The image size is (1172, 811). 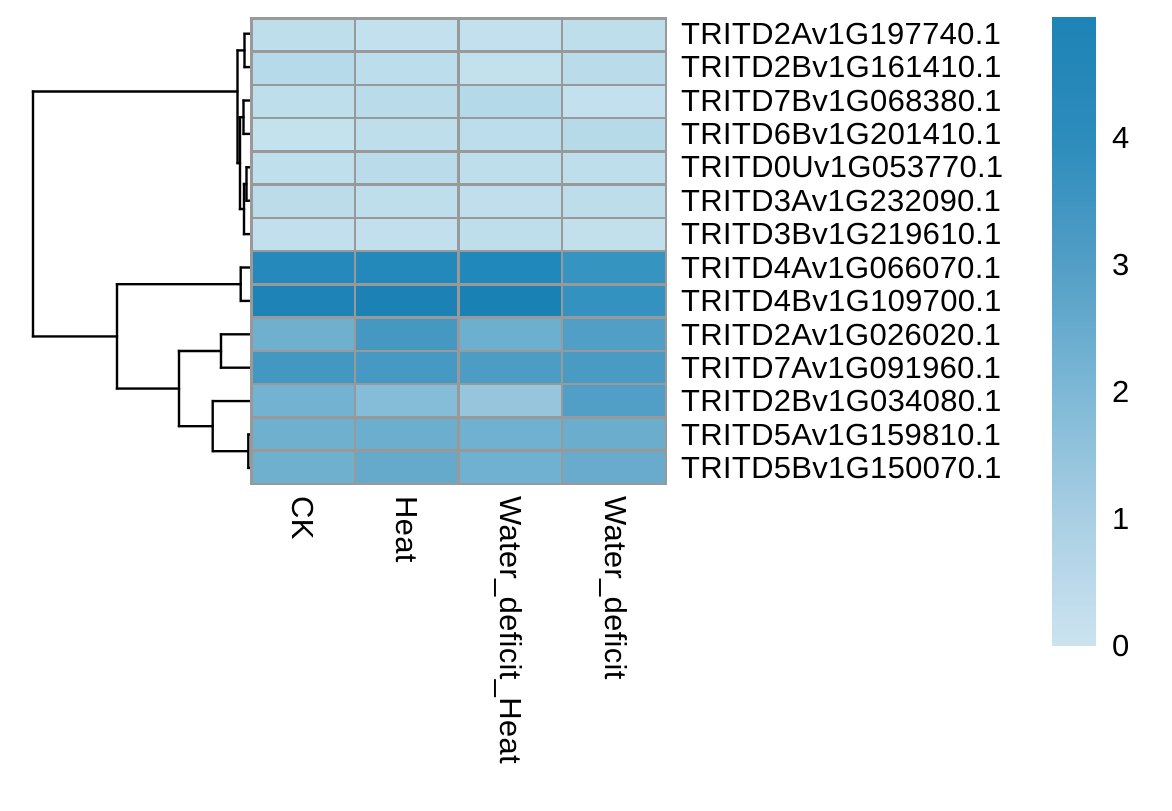 What do you see at coordinates (841, 267) in the screenshot?
I see `row-label-7: TRITD4Av1G066070.1` at bounding box center [841, 267].